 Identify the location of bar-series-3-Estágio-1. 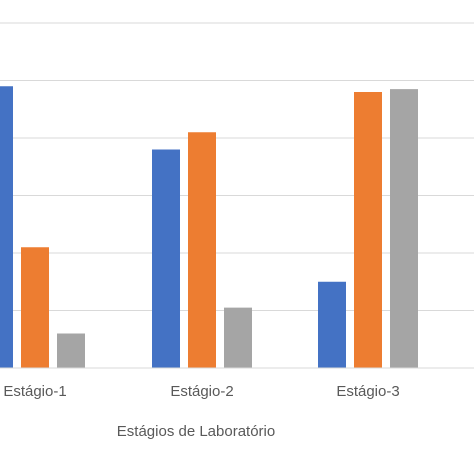
(71, 350).